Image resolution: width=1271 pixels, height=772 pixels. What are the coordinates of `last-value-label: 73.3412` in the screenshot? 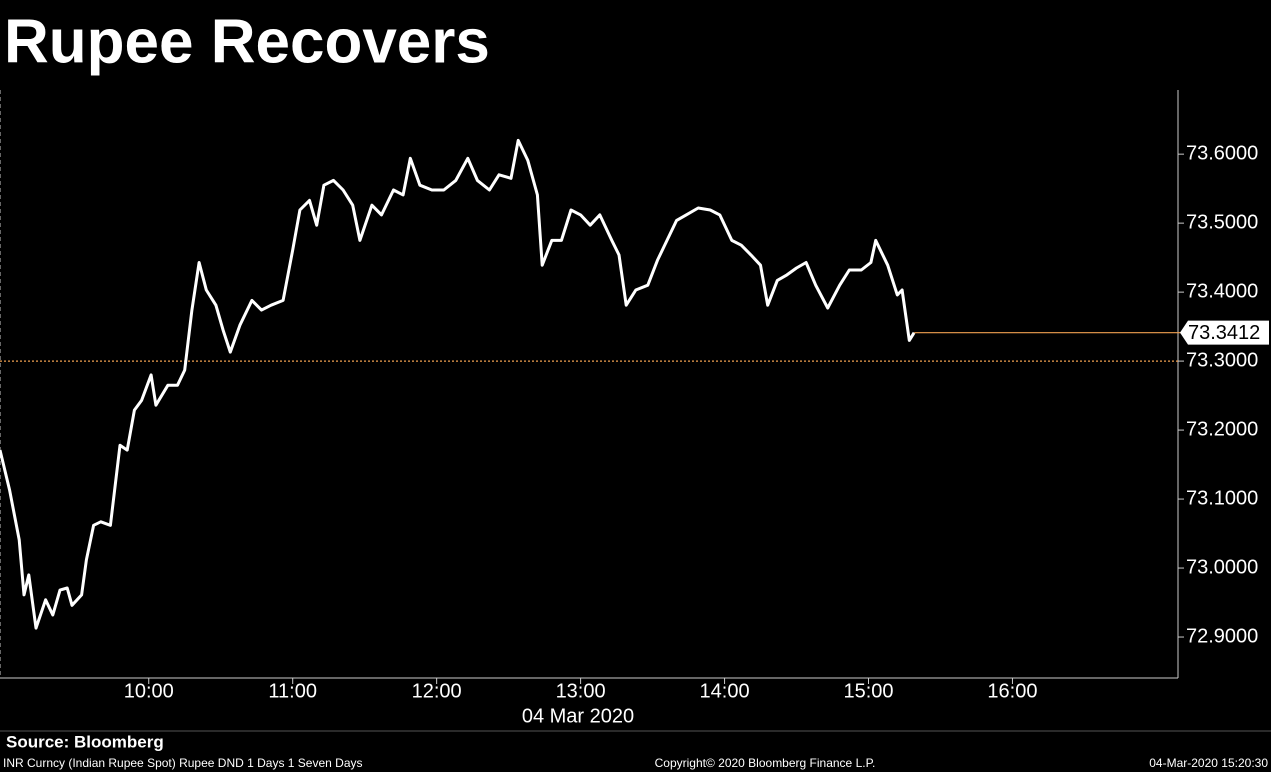 It's located at (1224, 333).